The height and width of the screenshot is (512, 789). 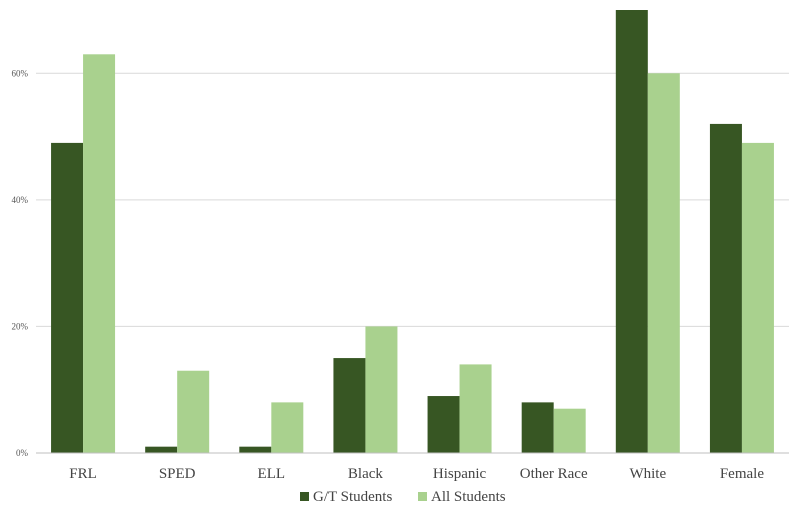 I want to click on x-category-label: White, so click(x=647, y=474).